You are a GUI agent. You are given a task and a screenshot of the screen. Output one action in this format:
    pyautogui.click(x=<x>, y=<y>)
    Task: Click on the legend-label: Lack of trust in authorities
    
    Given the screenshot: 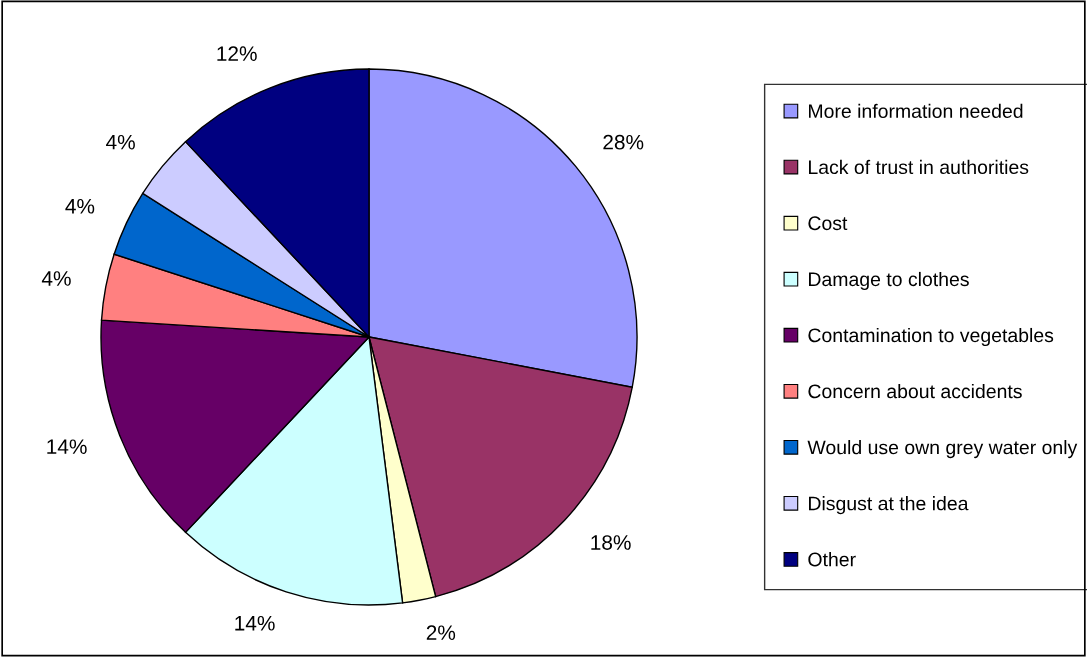 What is the action you would take?
    pyautogui.click(x=919, y=167)
    